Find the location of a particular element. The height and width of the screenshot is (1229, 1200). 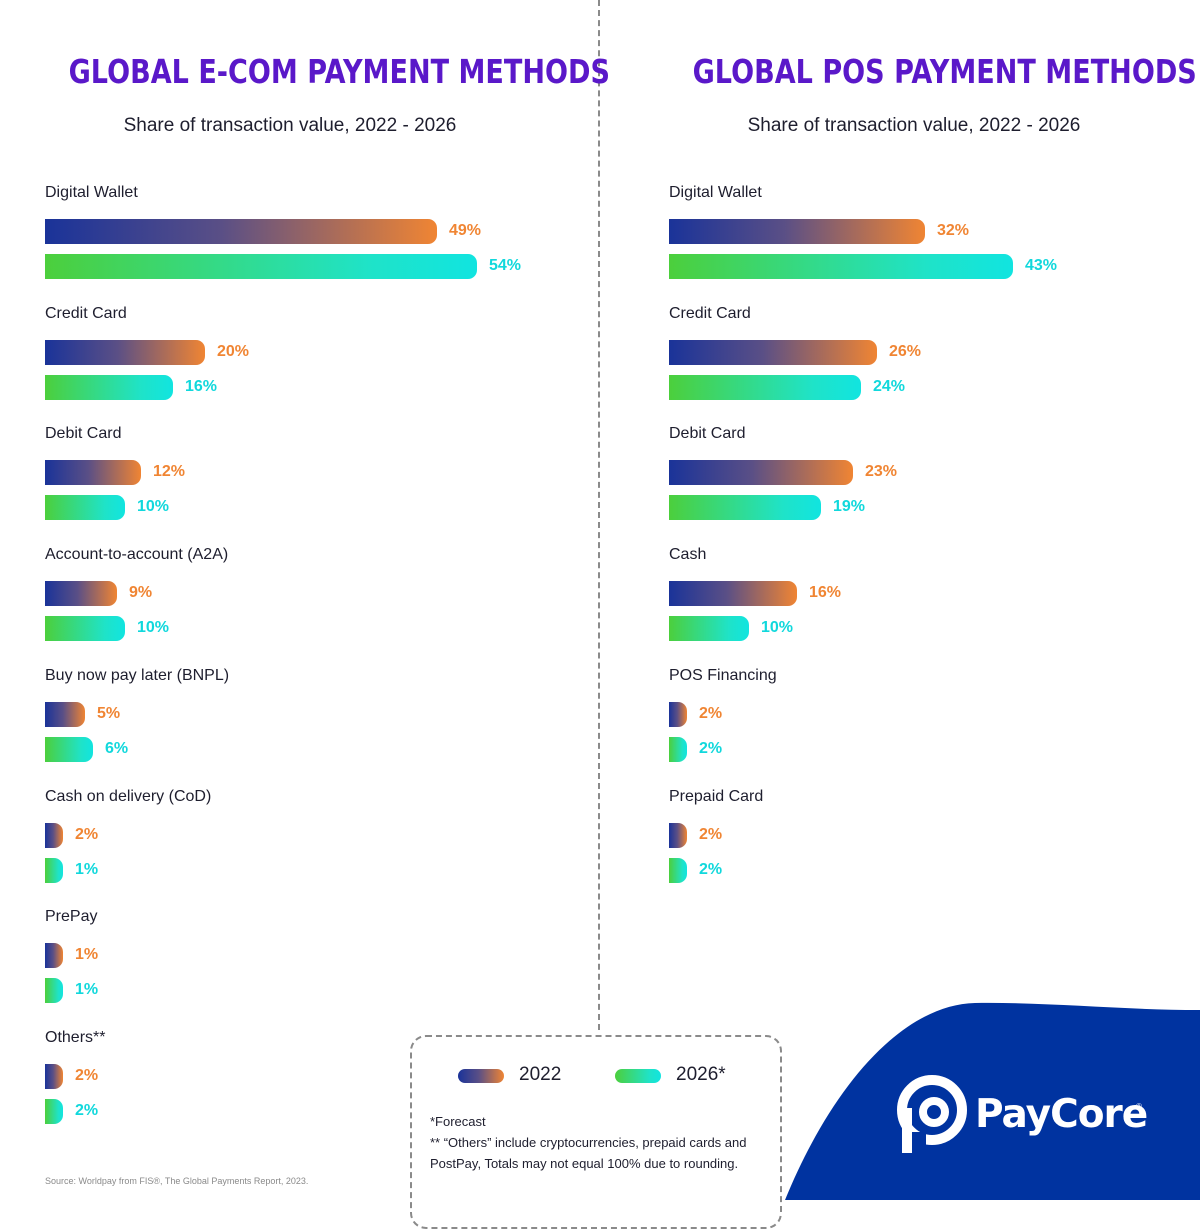

pos-value-label-2022: 16% is located at coordinates (825, 593).